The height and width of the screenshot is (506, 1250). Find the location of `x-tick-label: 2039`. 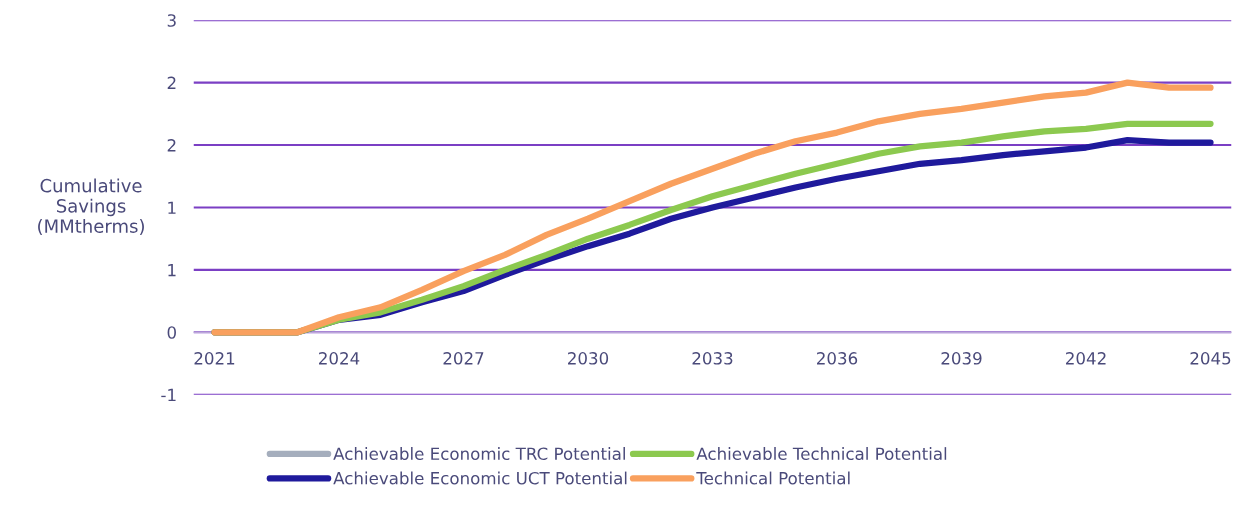

x-tick-label: 2039 is located at coordinates (961, 358).